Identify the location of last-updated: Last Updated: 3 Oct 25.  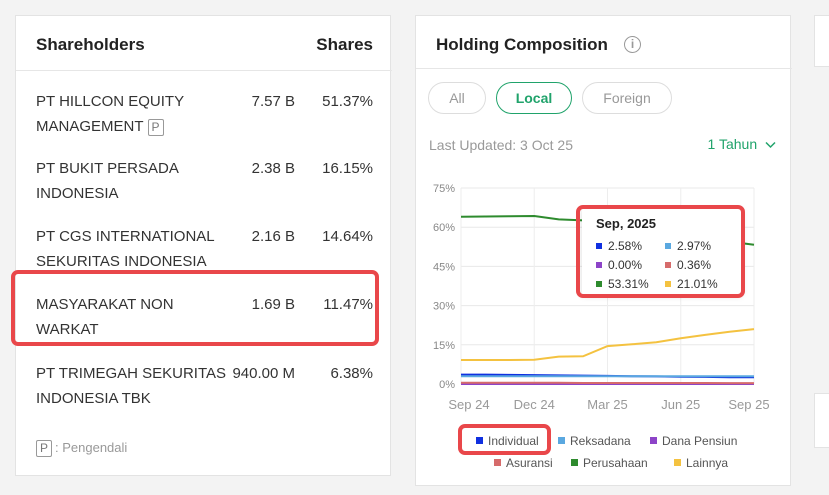
(501, 145).